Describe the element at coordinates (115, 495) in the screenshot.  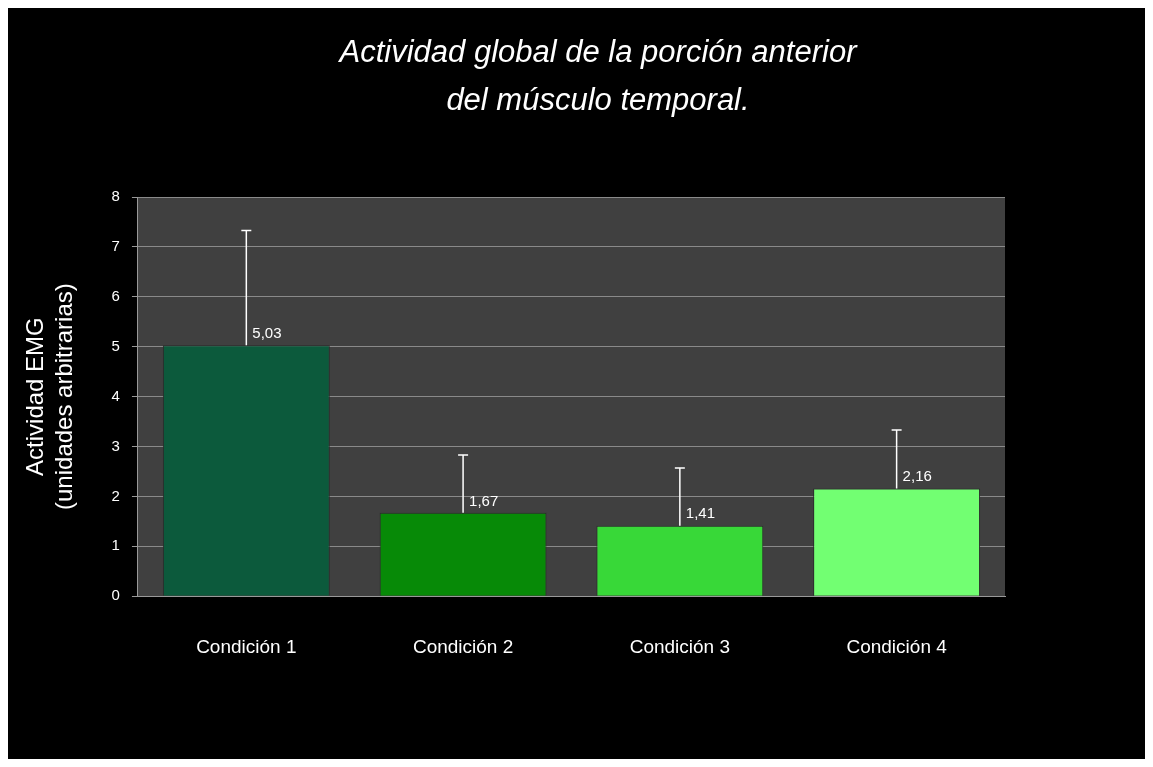
I see `y-tick-label: 2` at that location.